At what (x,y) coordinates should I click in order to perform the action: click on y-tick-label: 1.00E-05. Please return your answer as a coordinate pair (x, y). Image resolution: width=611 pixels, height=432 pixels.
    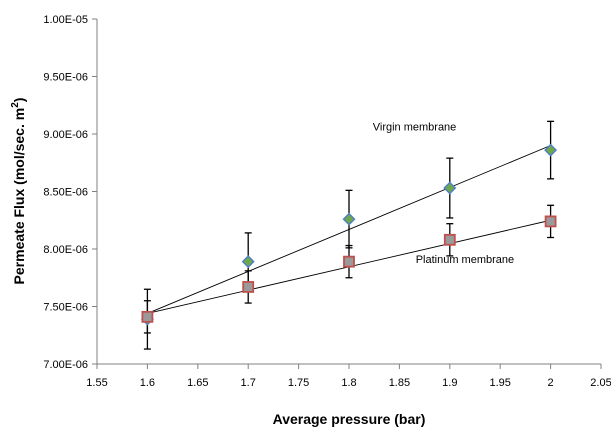
    Looking at the image, I should click on (65, 20).